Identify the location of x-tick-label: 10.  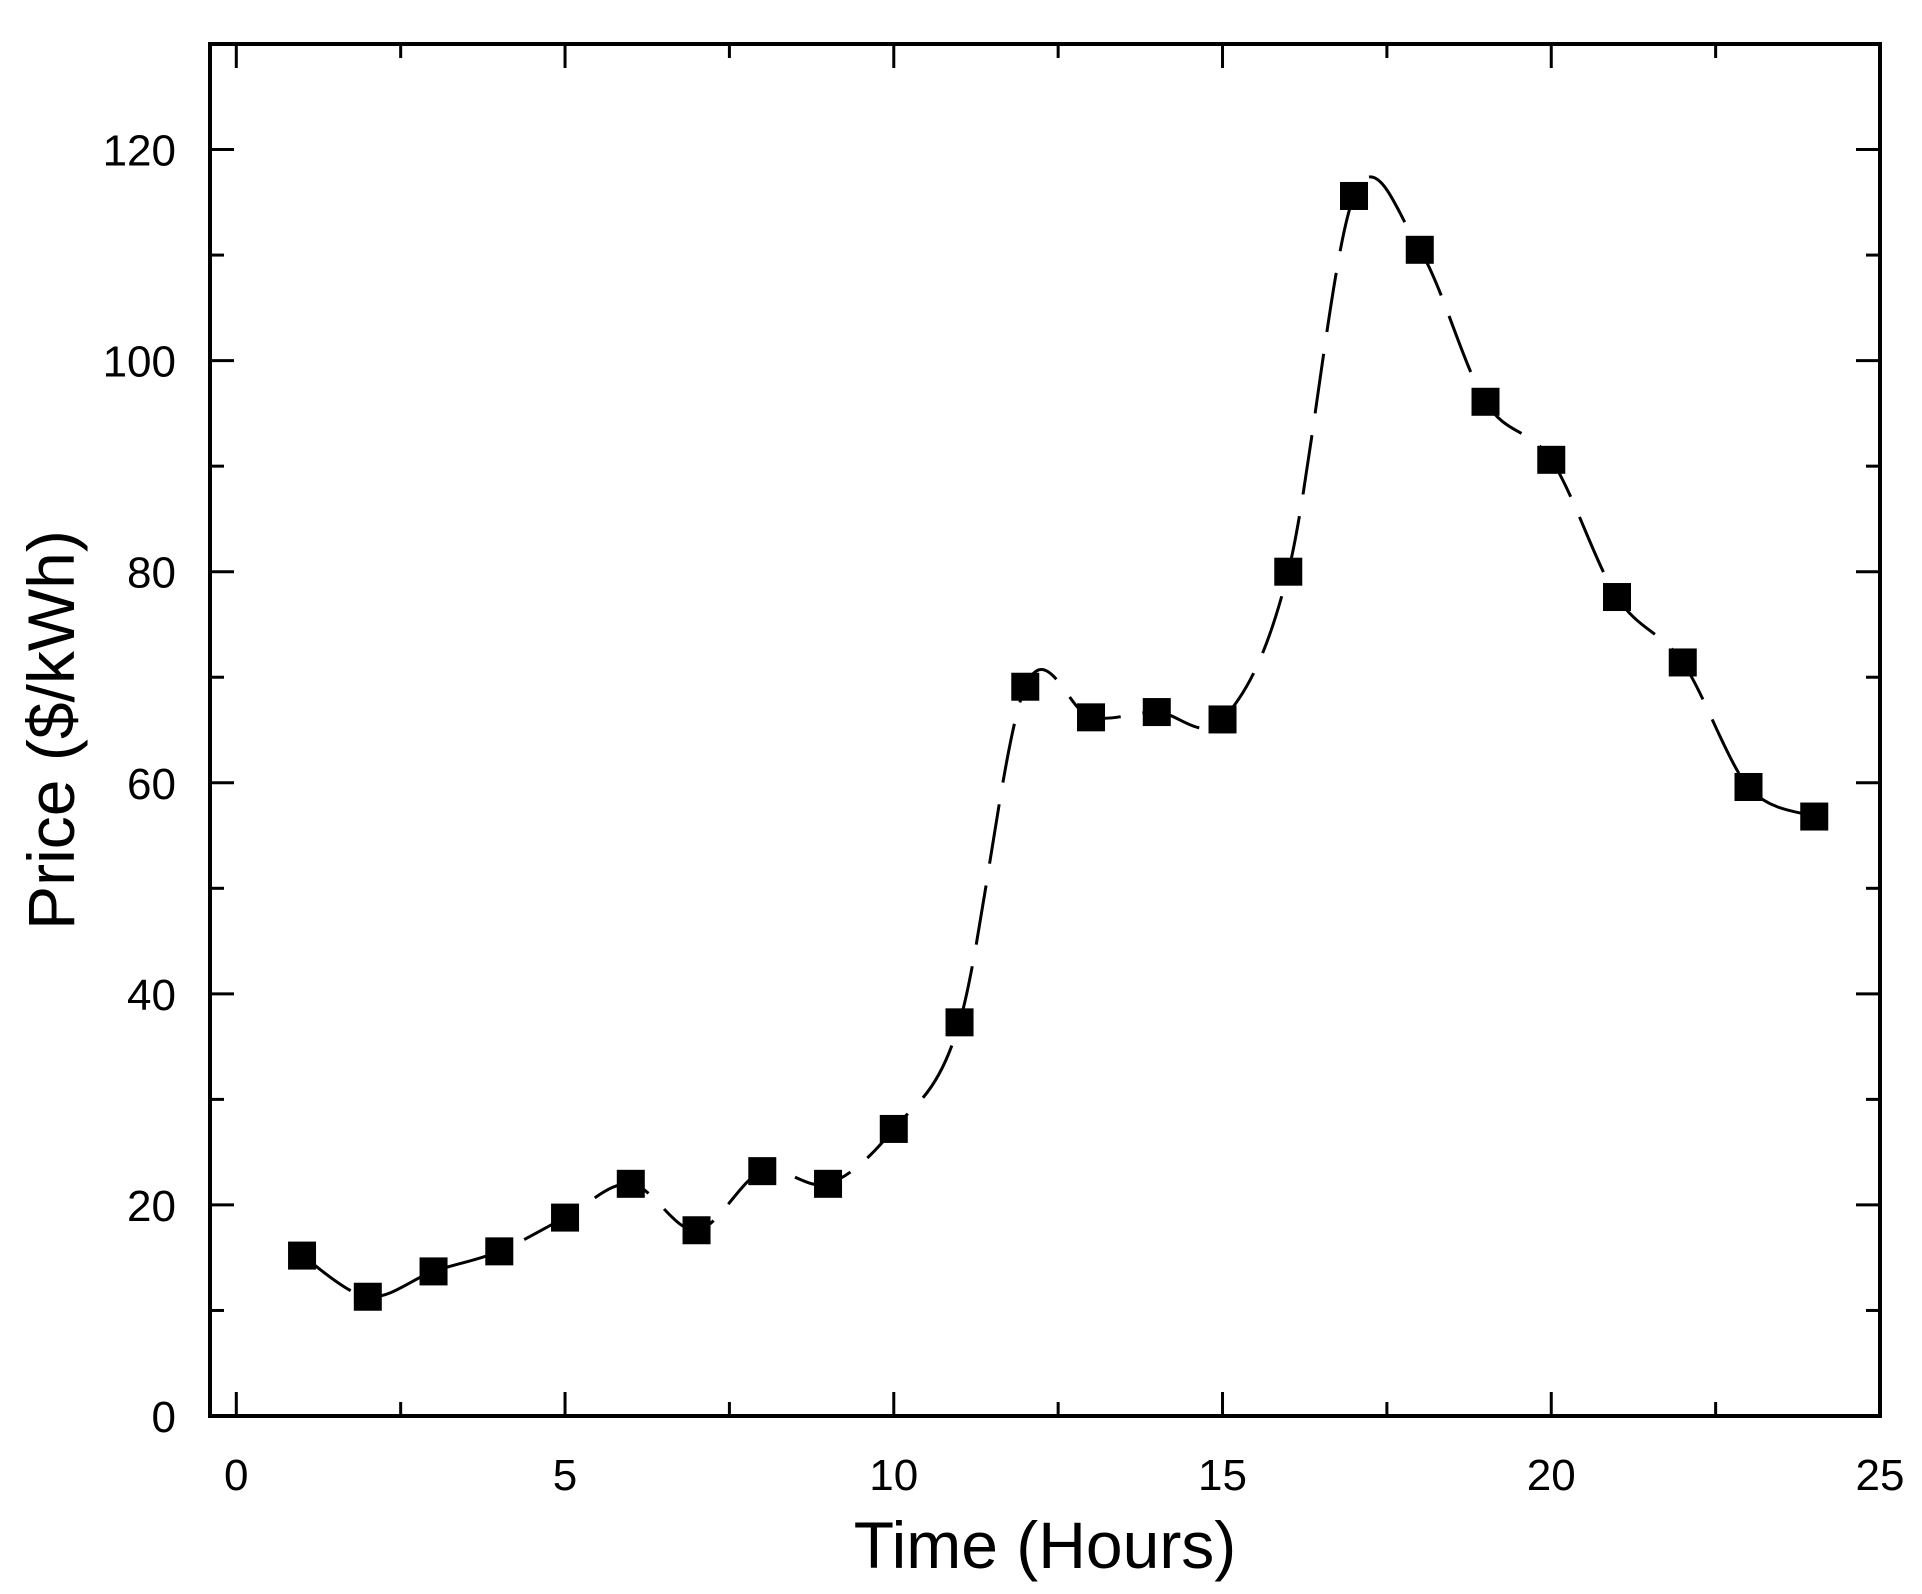
(893, 1475).